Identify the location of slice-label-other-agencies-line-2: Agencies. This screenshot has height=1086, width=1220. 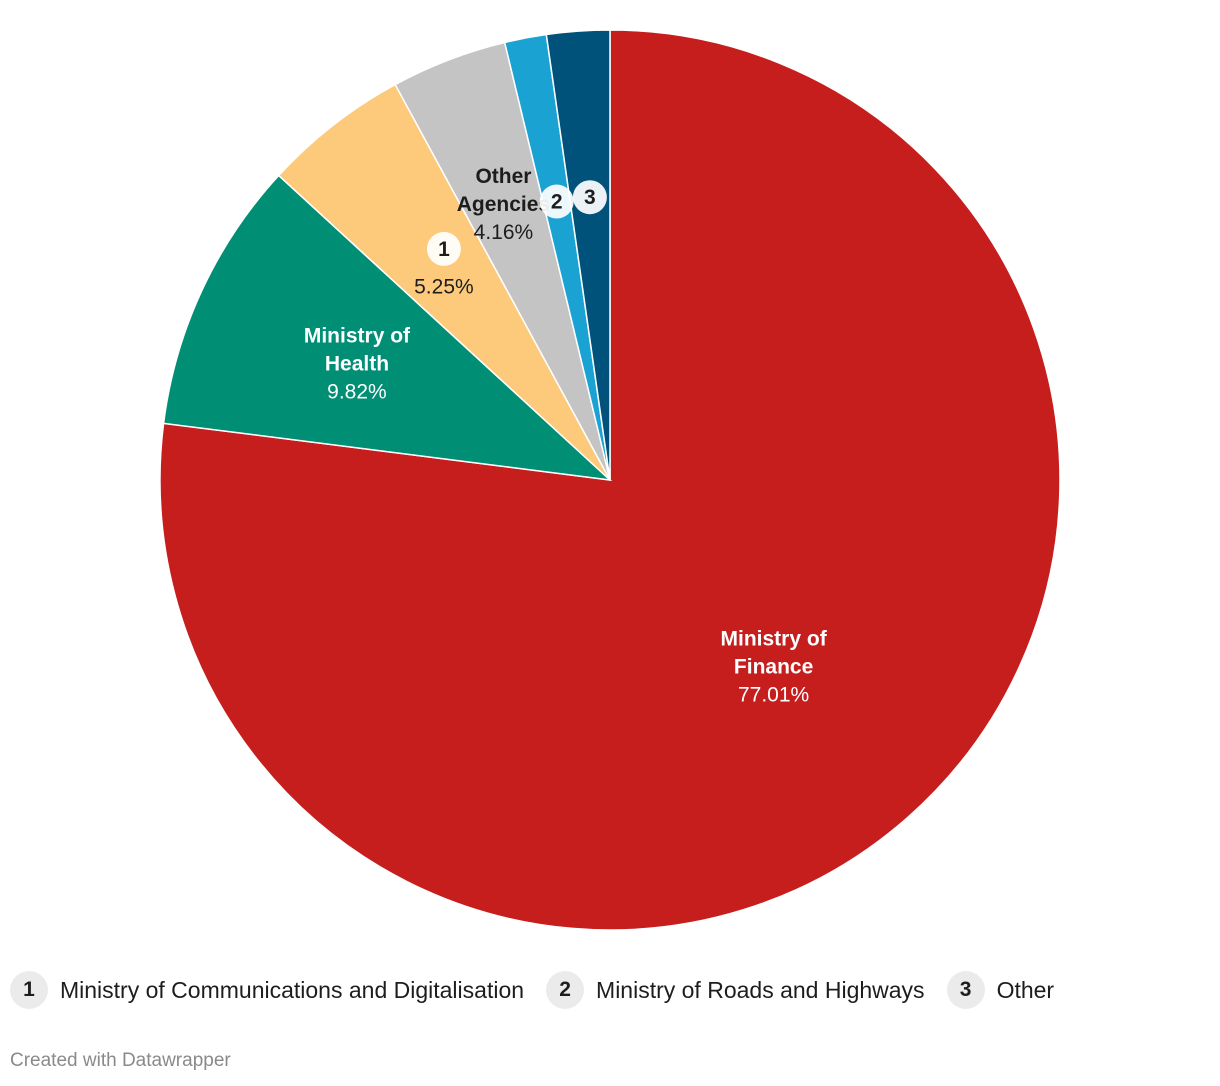
(503, 204).